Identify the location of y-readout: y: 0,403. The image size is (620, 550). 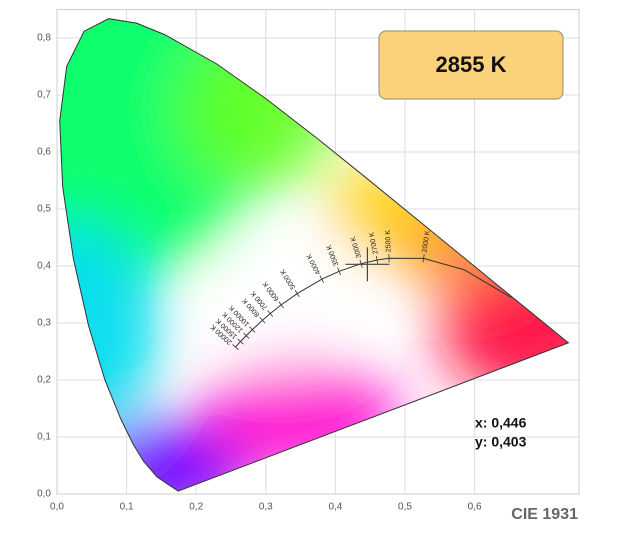
(501, 442).